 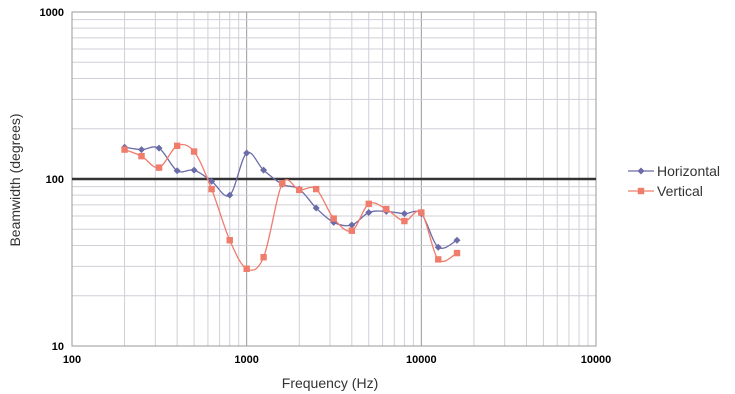 I want to click on legend-label-vertical: Vertical, so click(x=680, y=191).